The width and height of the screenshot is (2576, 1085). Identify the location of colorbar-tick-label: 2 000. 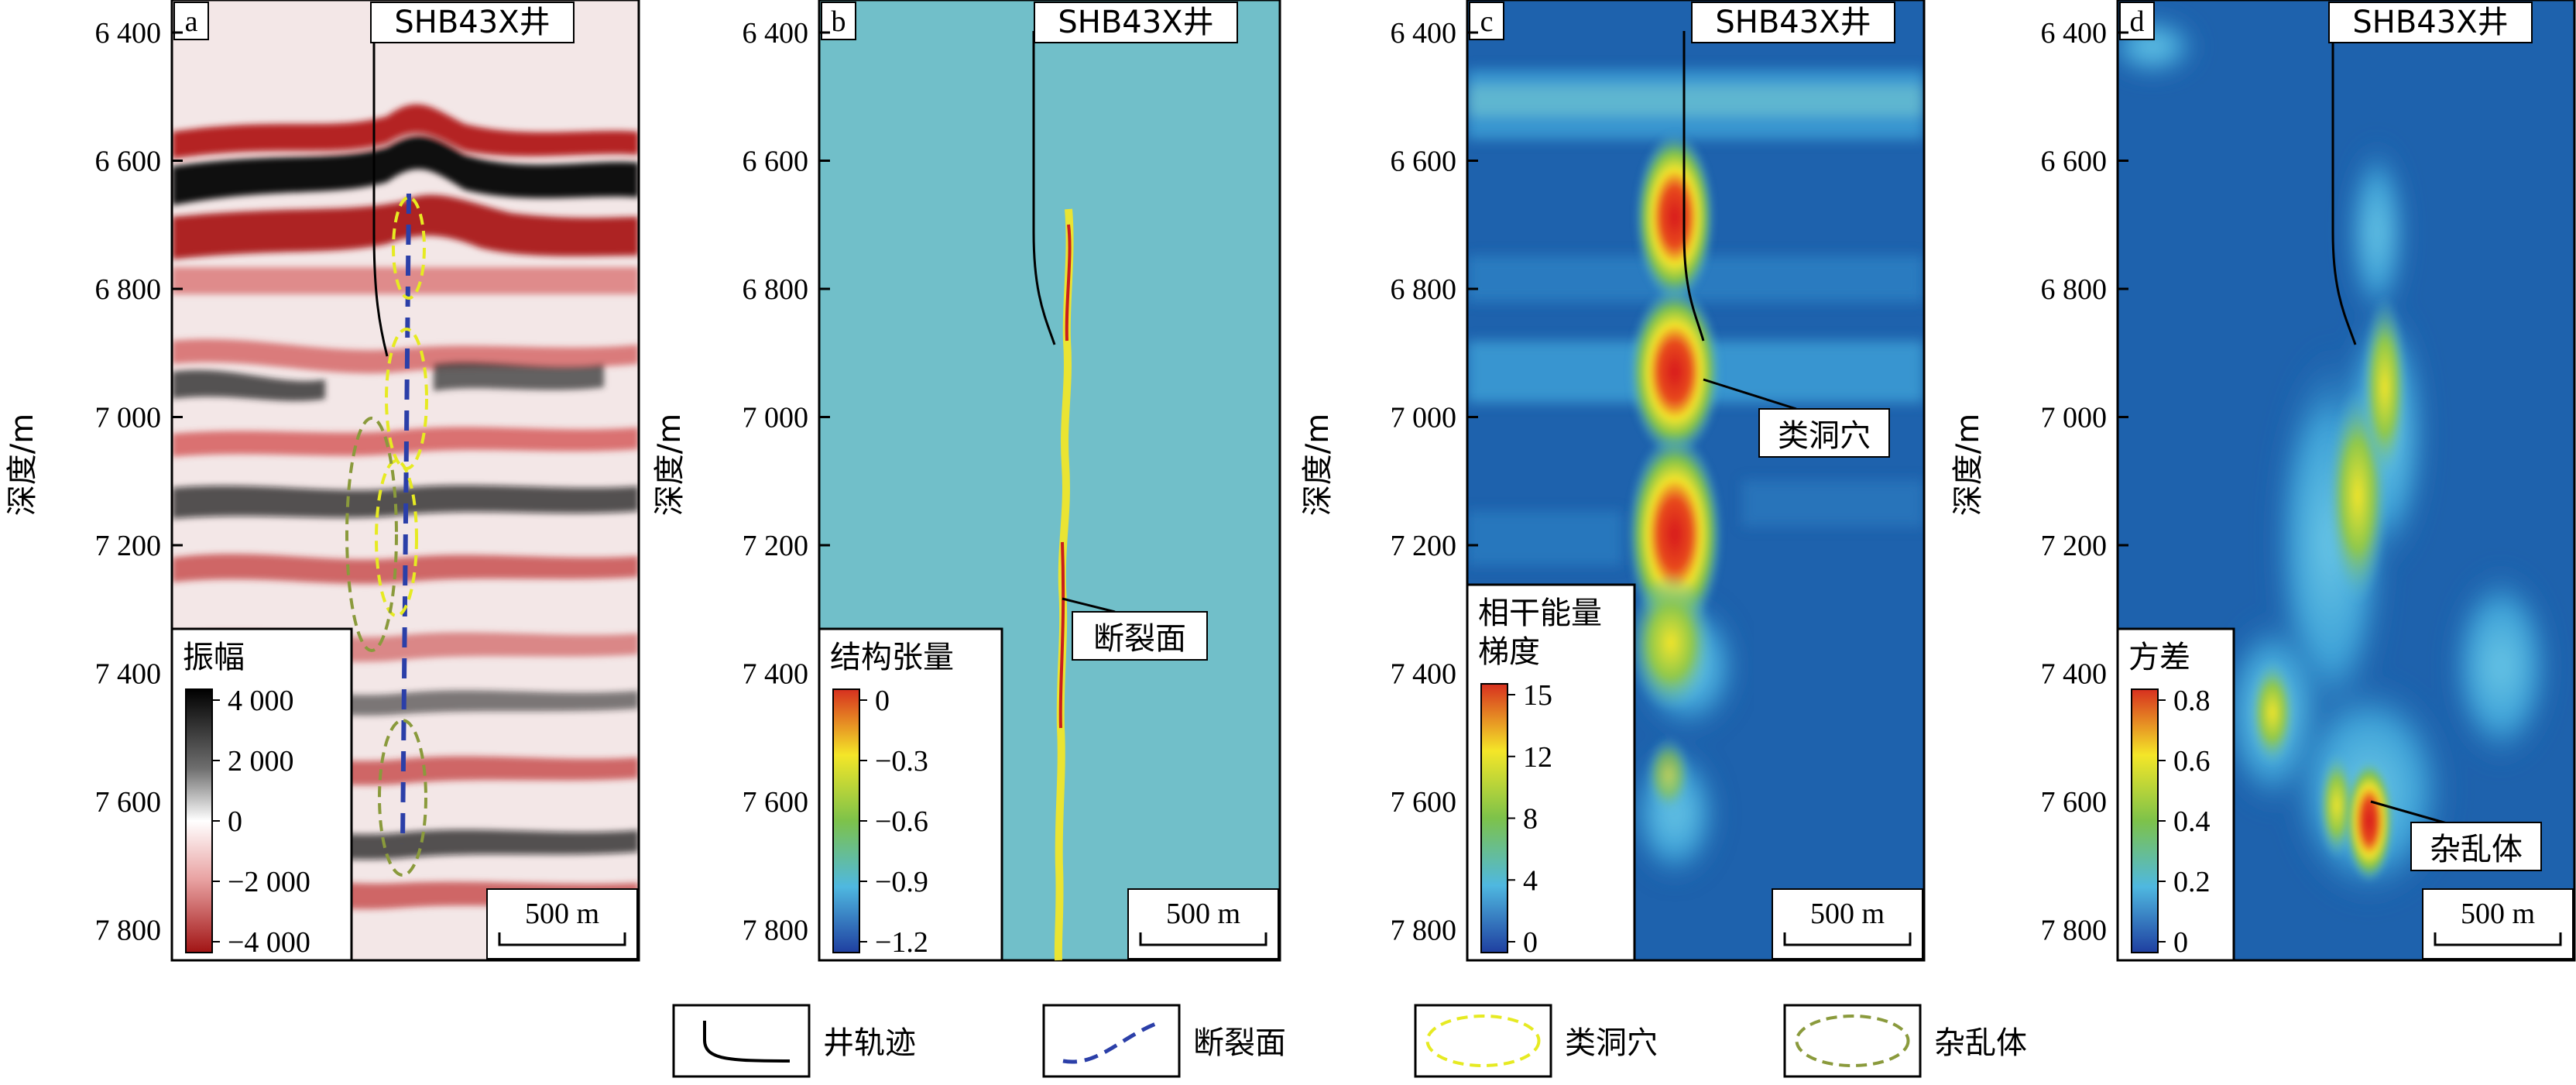
(261, 761).